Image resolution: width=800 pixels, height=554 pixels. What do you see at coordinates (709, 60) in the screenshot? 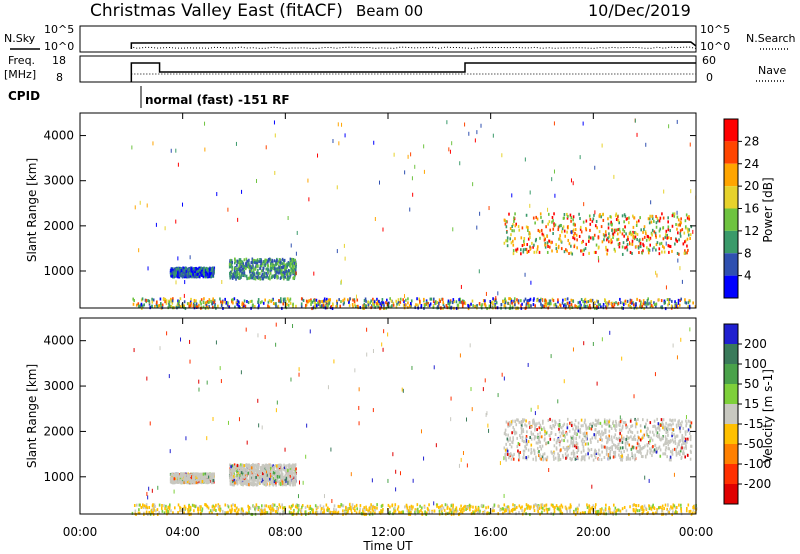
I see `nave-tick-high: 60` at bounding box center [709, 60].